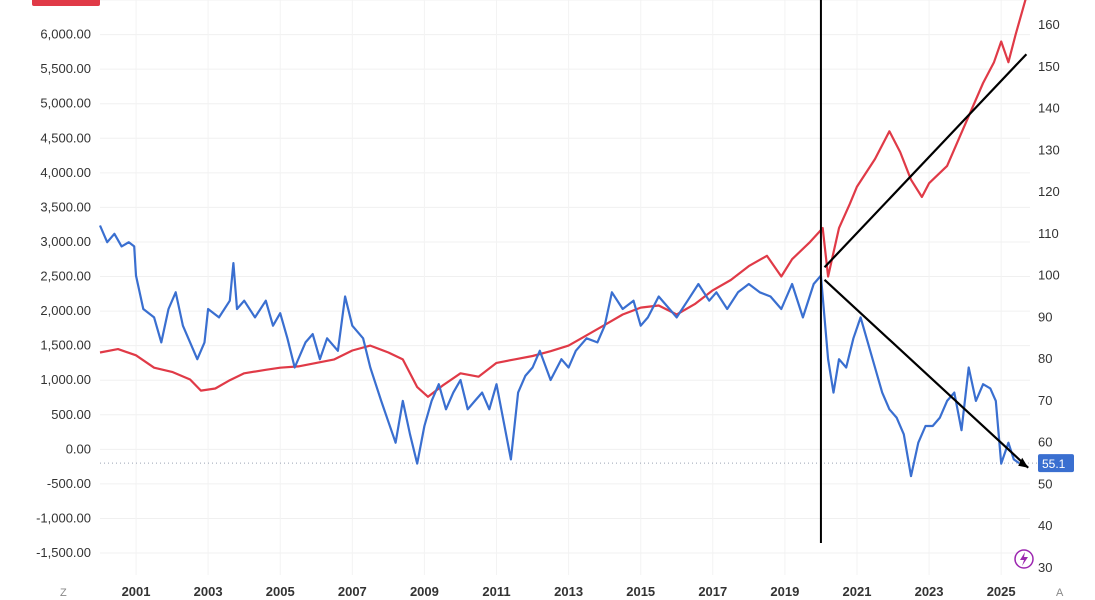 This screenshot has height=600, width=1095. I want to click on x-tick-label: 2013, so click(568, 591).